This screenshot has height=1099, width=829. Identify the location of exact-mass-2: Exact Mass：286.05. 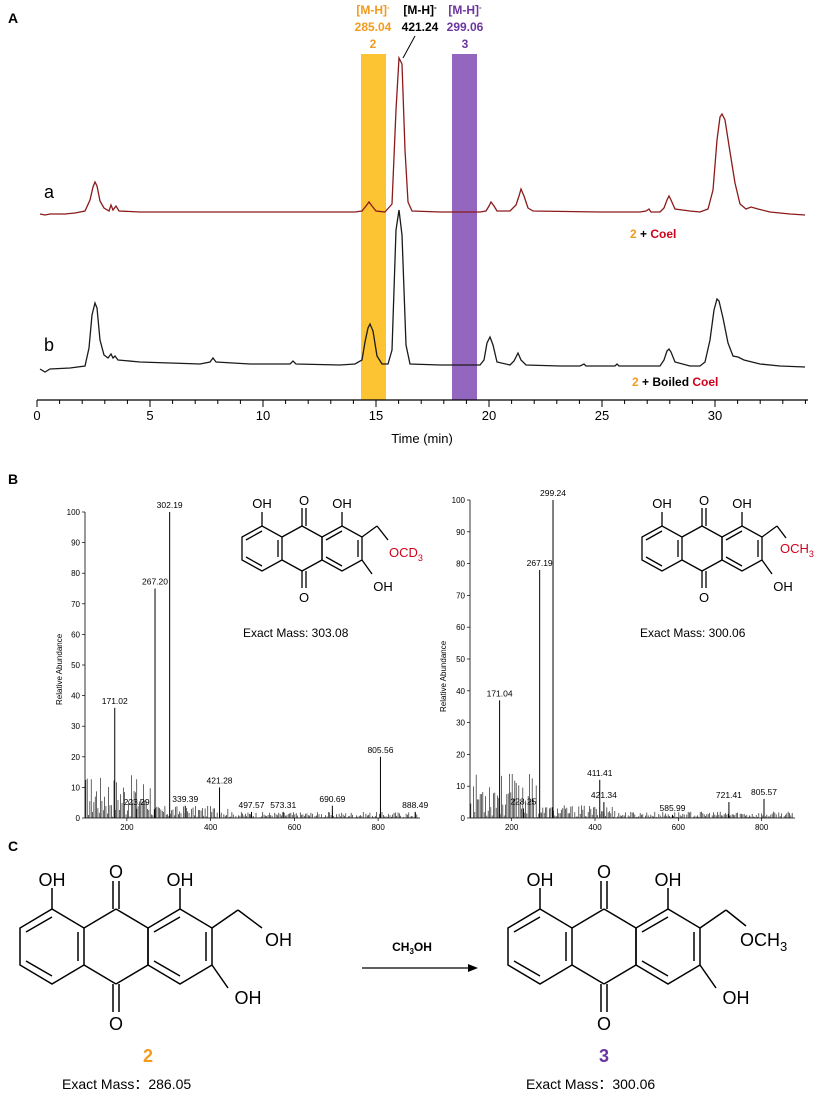
(126, 1084).